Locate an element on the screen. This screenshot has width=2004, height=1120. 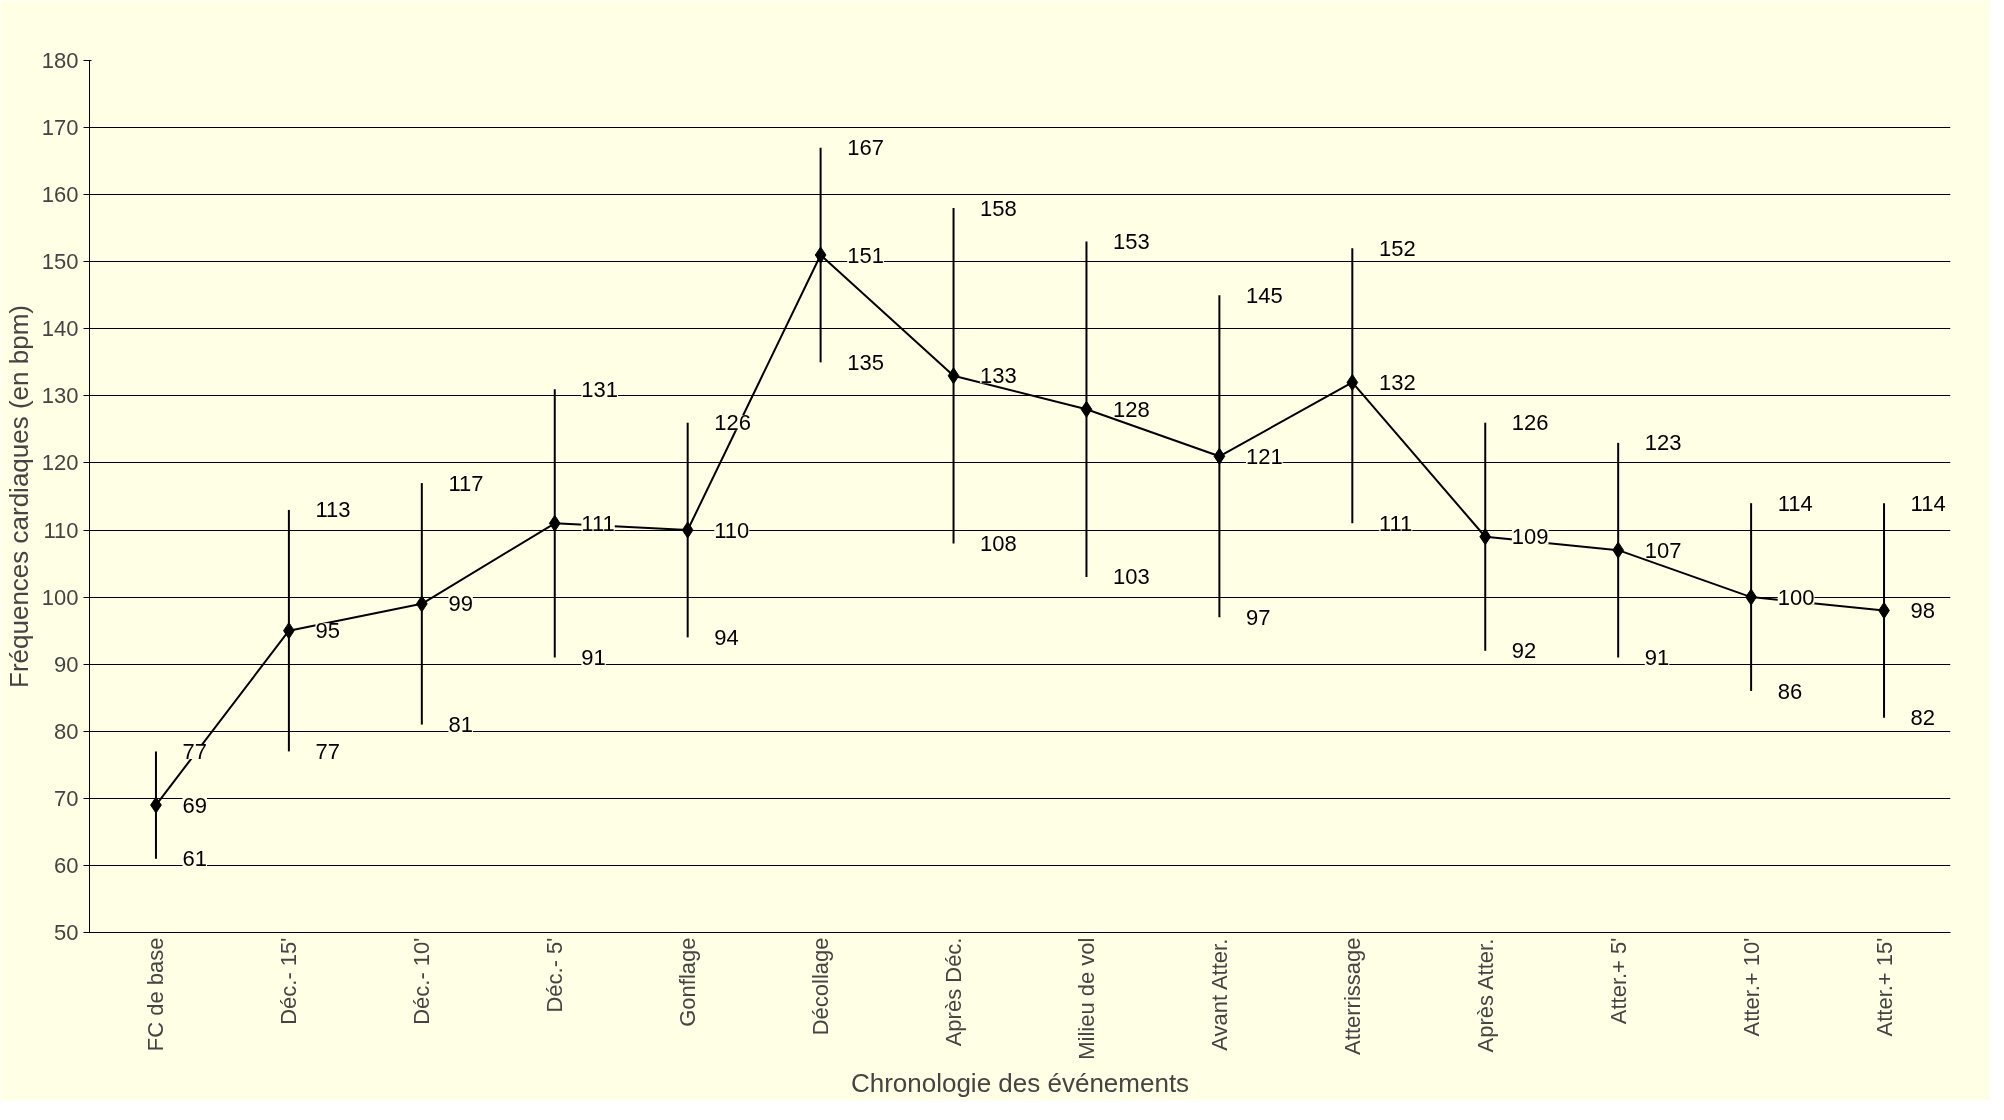
x-tick-label: Atter.+ 10' is located at coordinates (1751, 987).